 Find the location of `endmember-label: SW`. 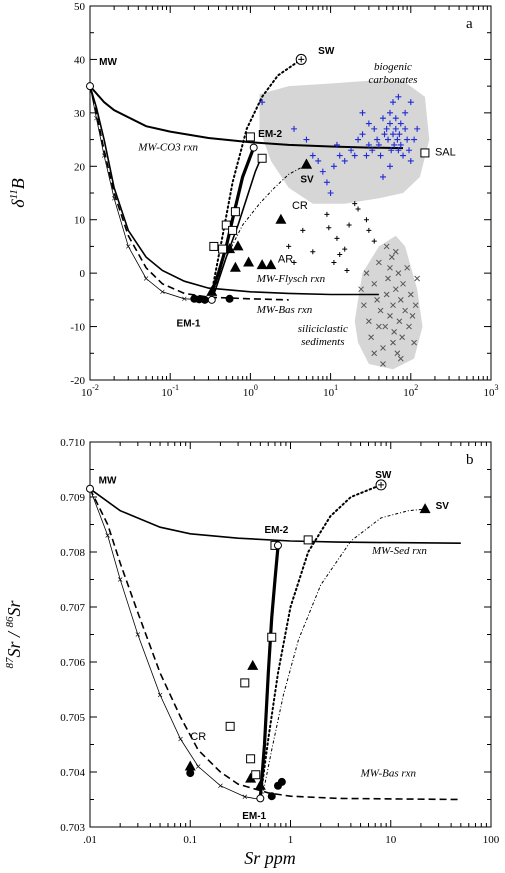

endmember-label: SW is located at coordinates (326, 51).